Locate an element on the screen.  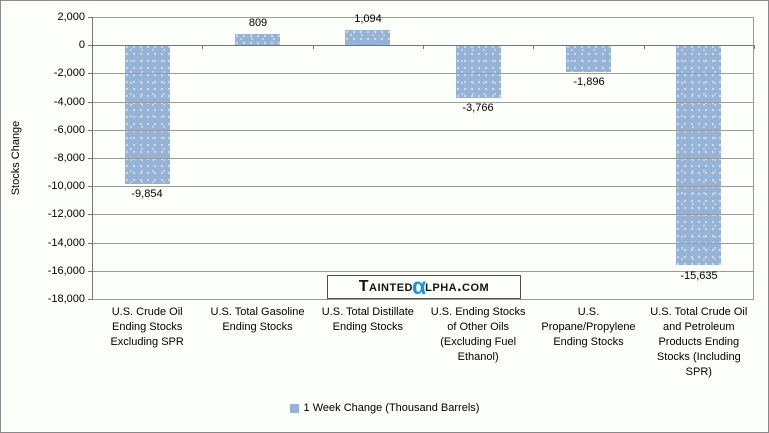
y-axis-tick-label: -16,000 is located at coordinates (66, 271).